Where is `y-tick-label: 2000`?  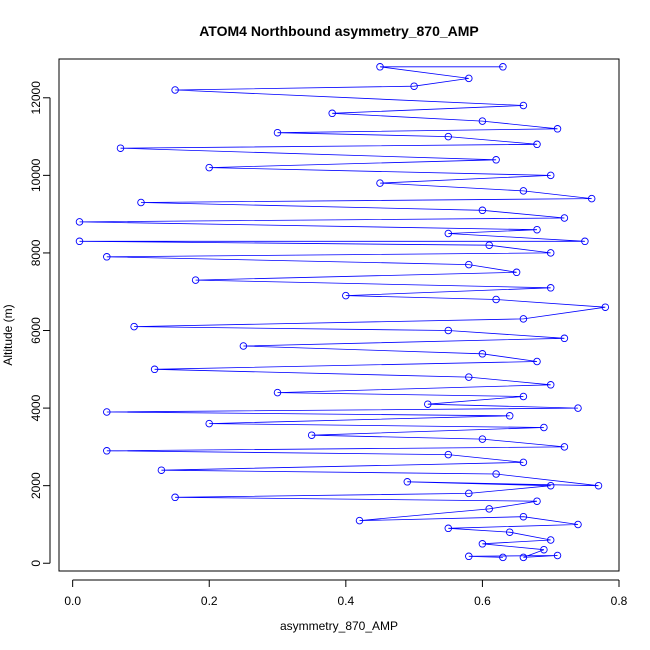 y-tick-label: 2000 is located at coordinates (36, 485).